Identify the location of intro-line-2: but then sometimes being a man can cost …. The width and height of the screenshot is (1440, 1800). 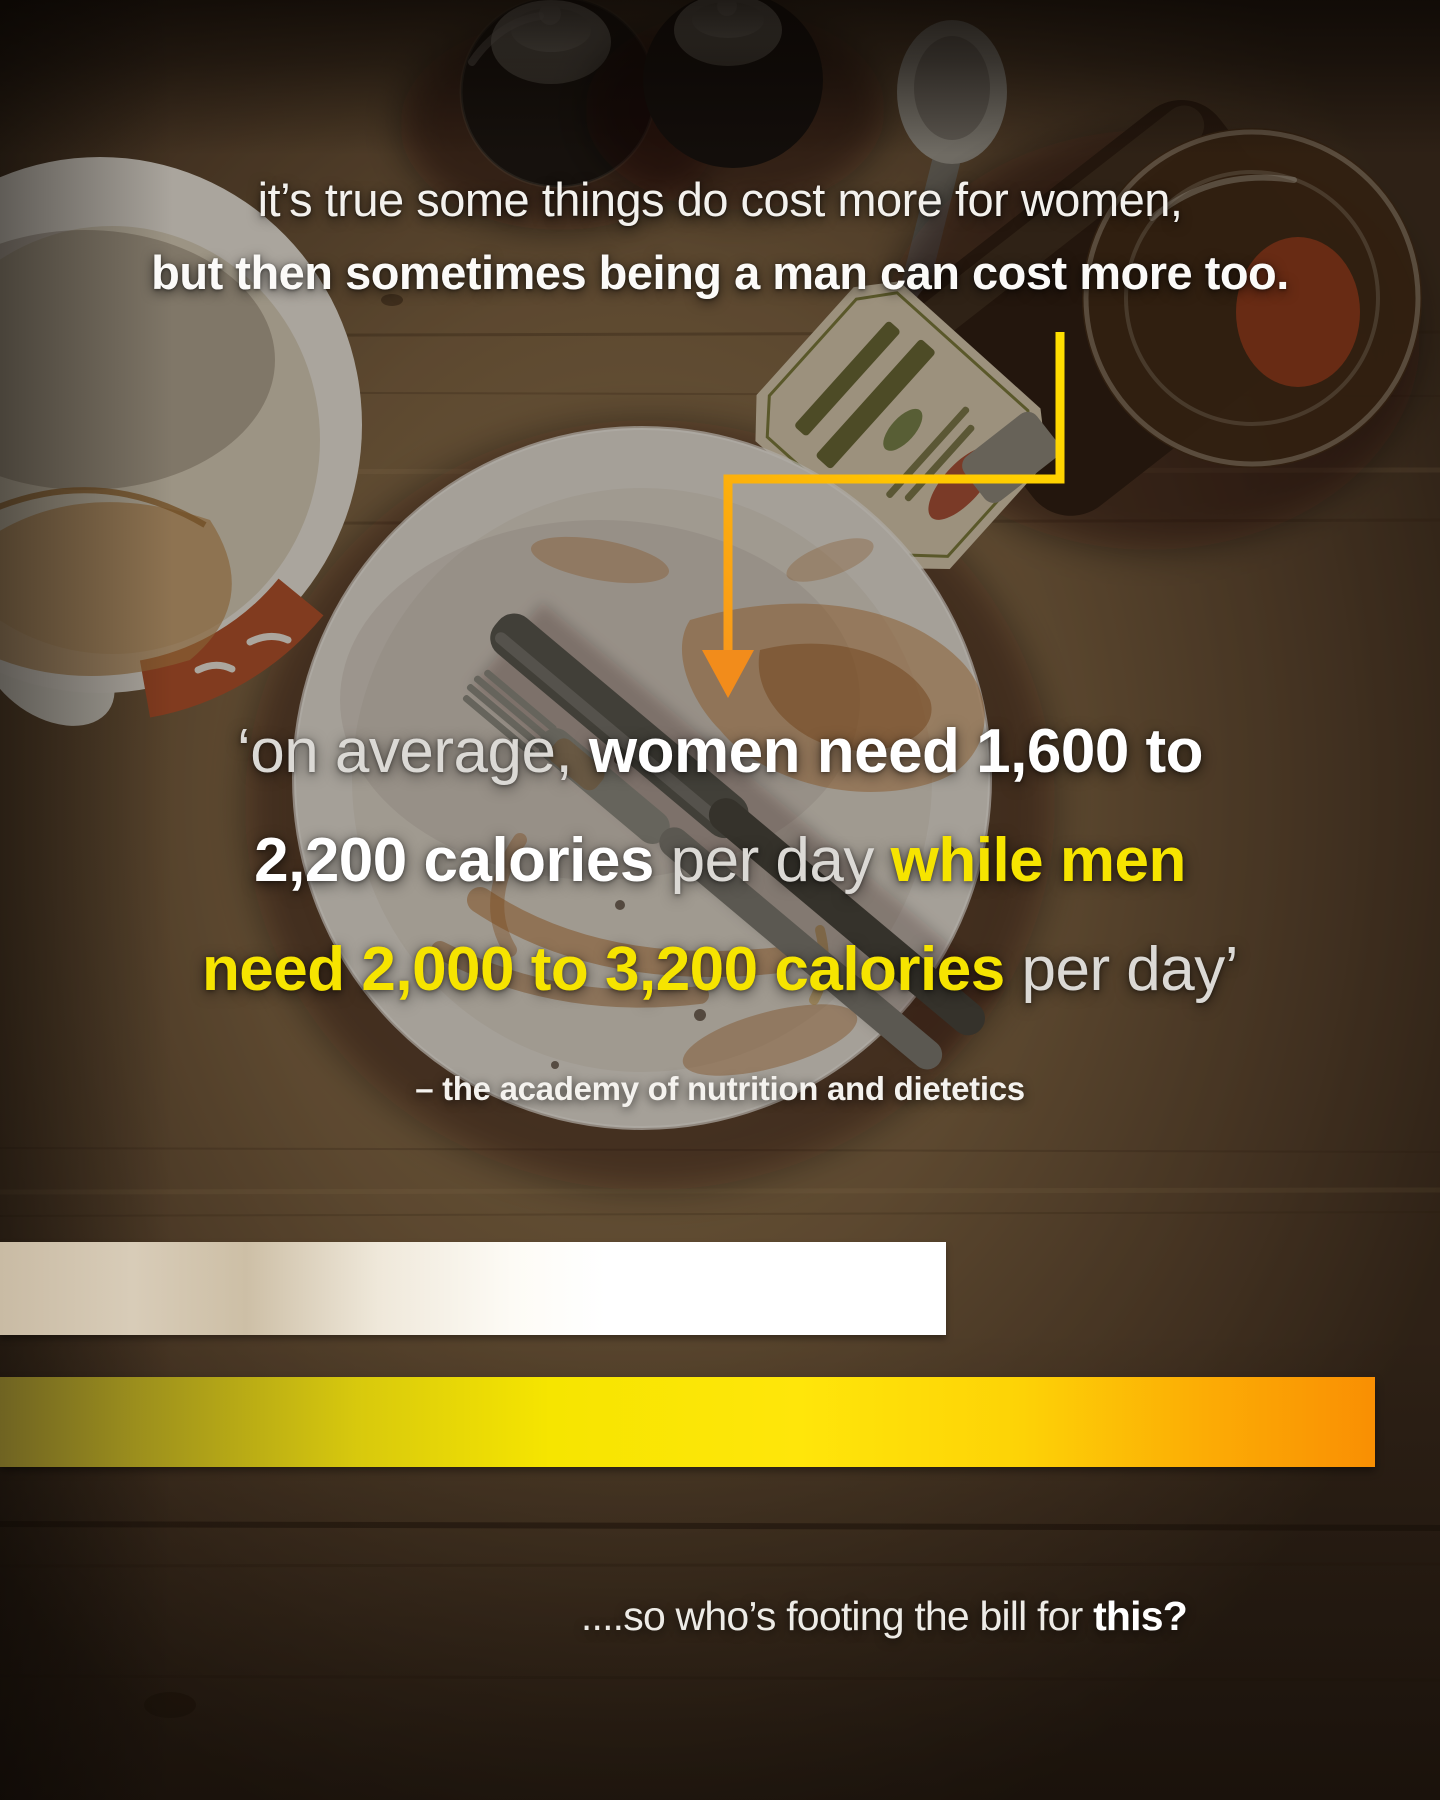
(720, 272).